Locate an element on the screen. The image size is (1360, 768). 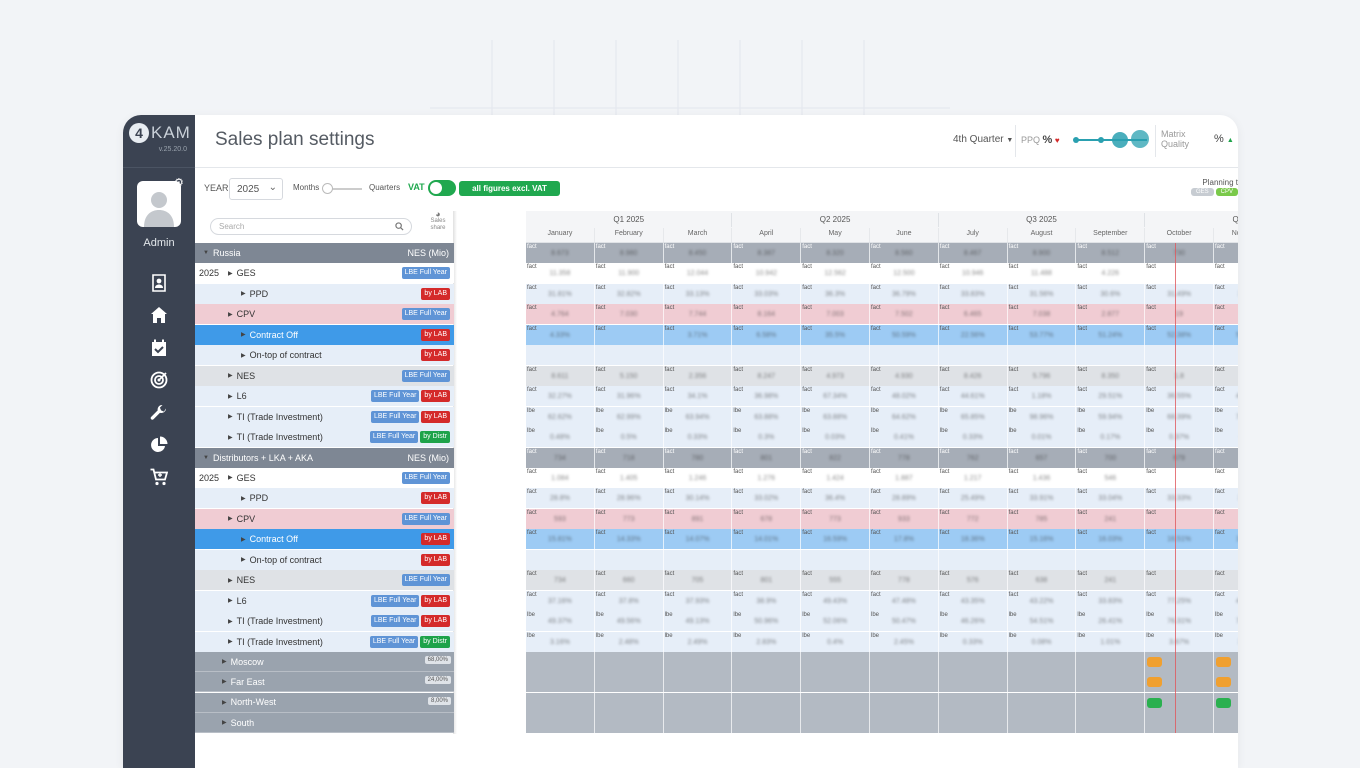
data-cell: fact 33.04% is located at coordinates (1111, 498).